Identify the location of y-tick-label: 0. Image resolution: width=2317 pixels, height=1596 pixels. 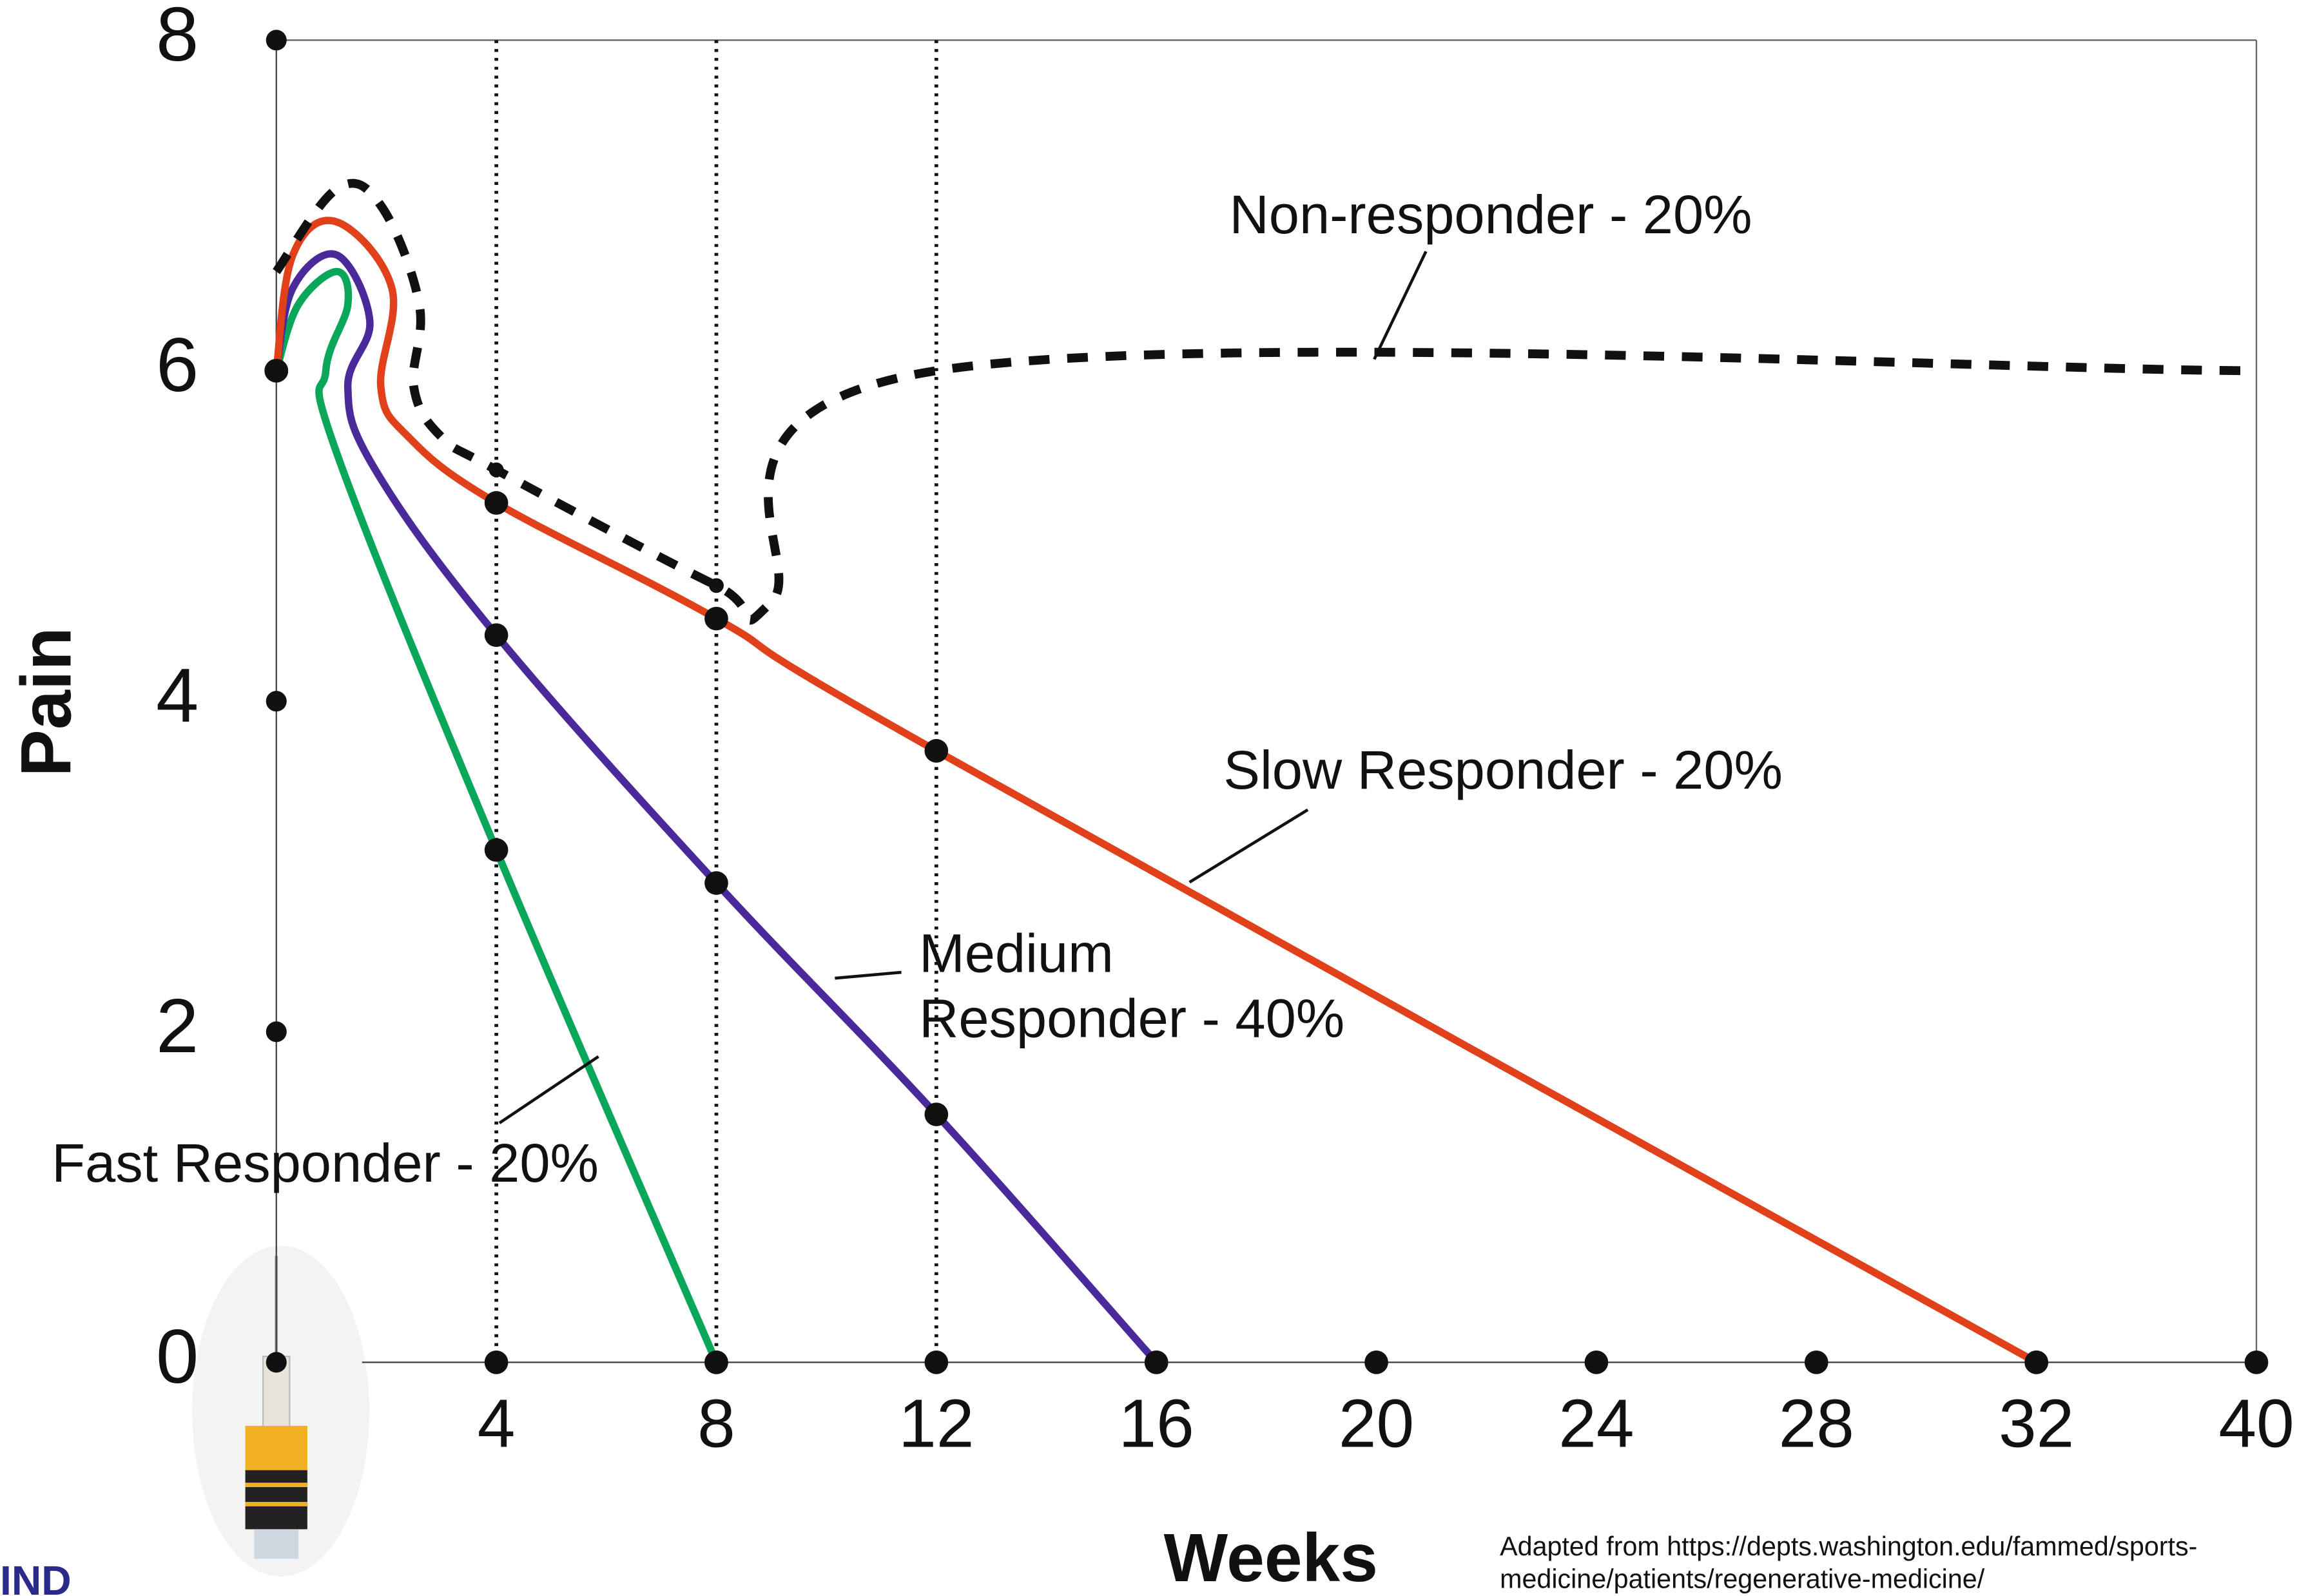
(178, 1356).